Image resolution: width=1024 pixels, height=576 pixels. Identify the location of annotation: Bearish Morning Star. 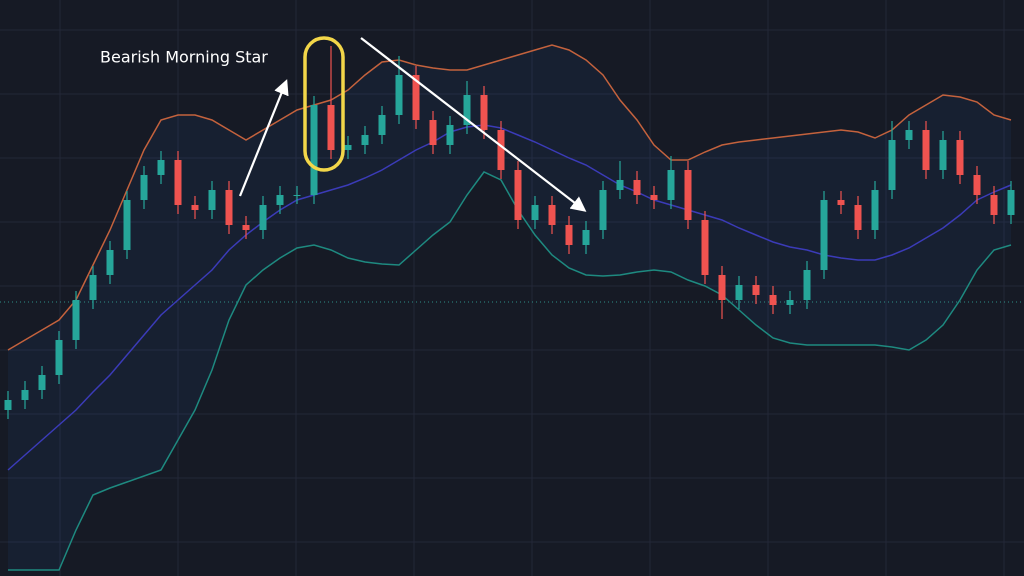
(184, 57).